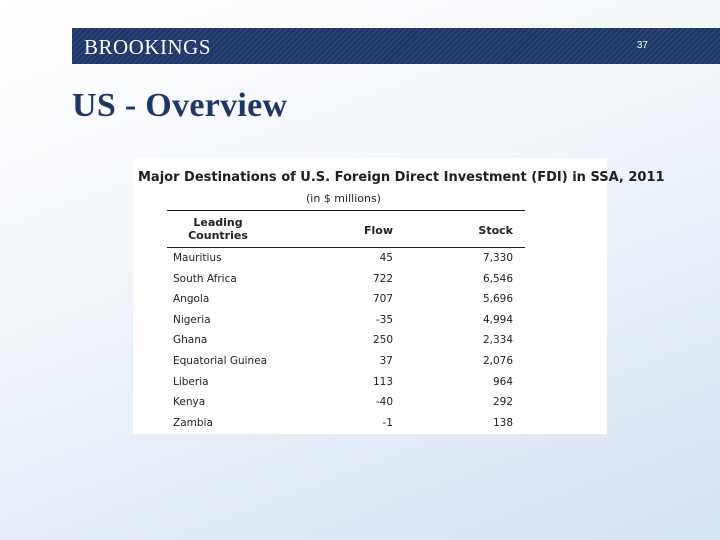 Image resolution: width=720 pixels, height=540 pixels. What do you see at coordinates (191, 381) in the screenshot?
I see `country-cell: Liberia` at bounding box center [191, 381].